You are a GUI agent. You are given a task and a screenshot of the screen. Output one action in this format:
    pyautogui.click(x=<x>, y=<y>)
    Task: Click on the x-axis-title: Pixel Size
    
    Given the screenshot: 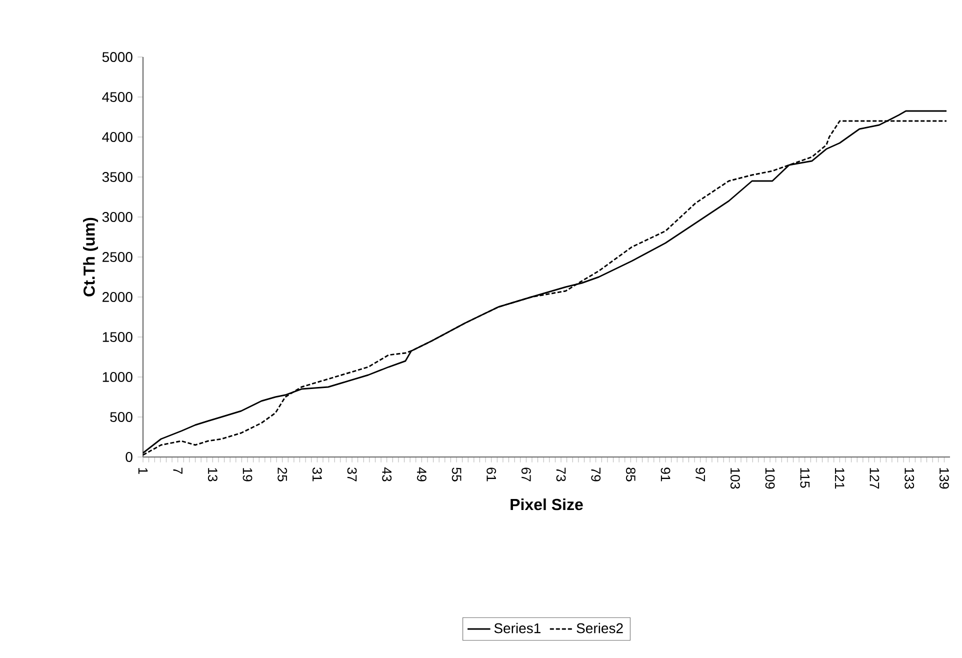 What is the action you would take?
    pyautogui.click(x=546, y=504)
    